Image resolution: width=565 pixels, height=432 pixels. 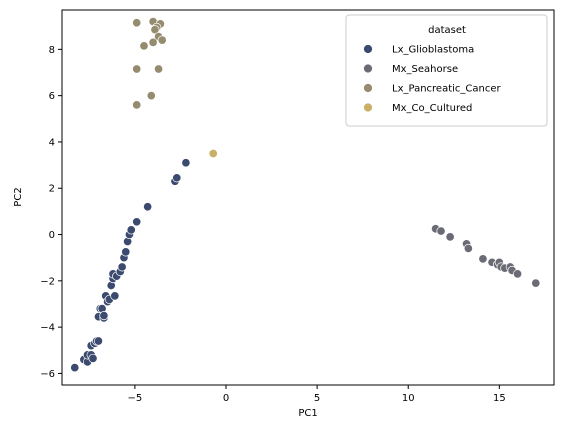 What do you see at coordinates (226, 398) in the screenshot?
I see `x-tick-label: 0` at bounding box center [226, 398].